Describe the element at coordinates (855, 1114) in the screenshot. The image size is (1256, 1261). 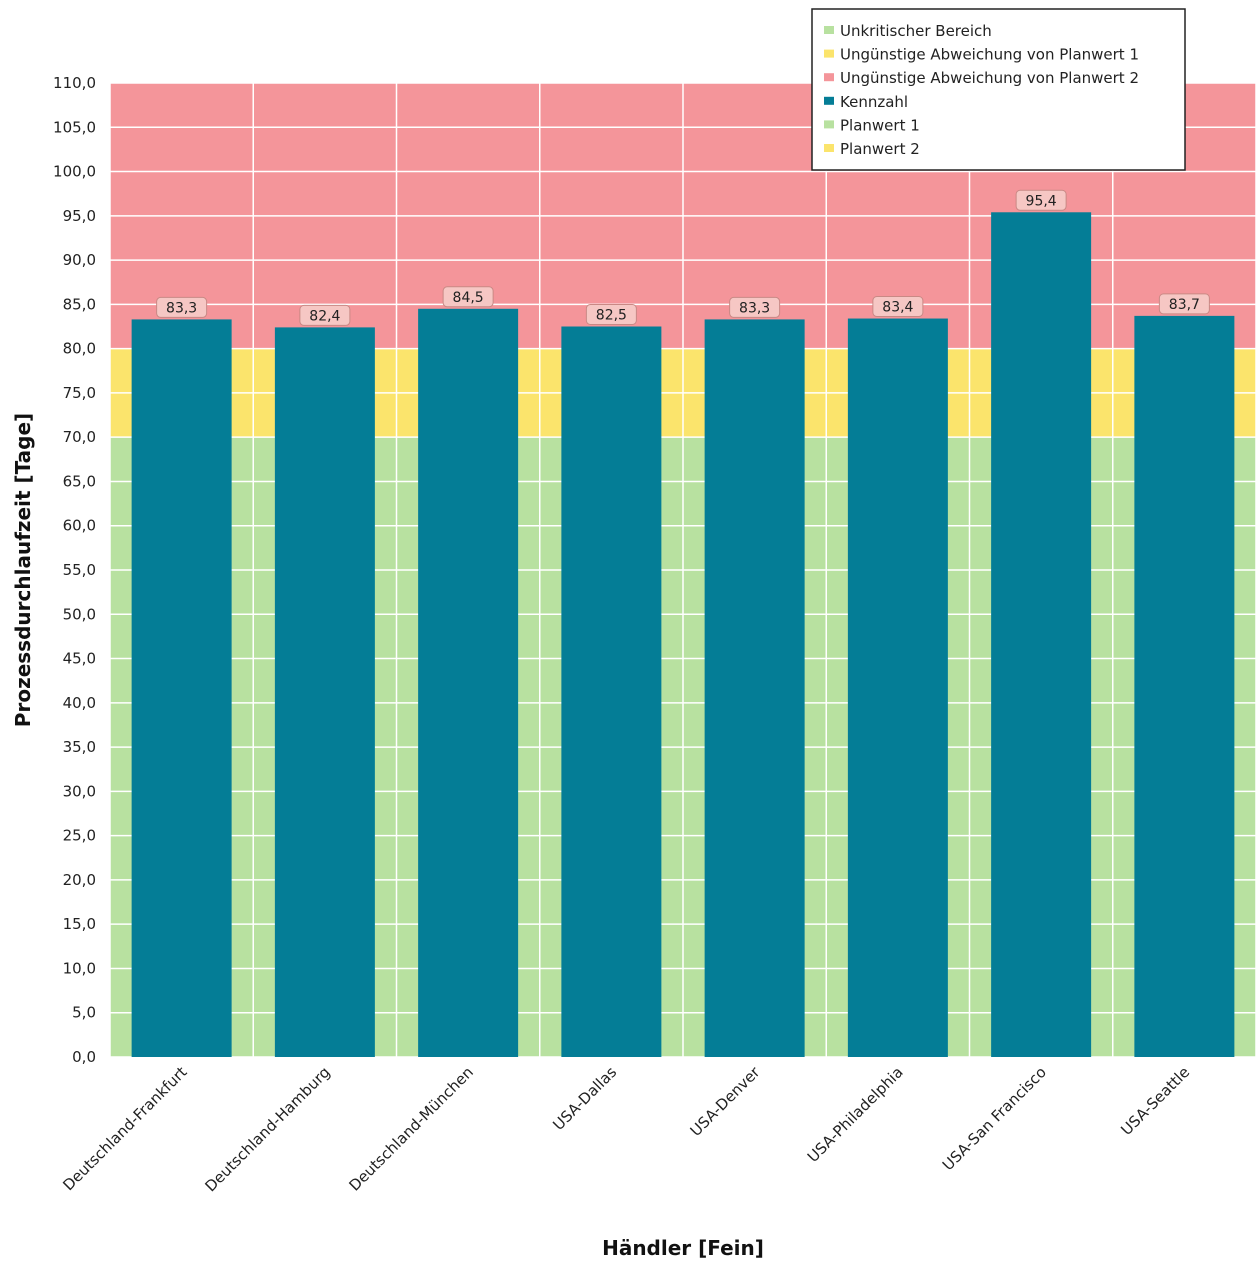
I see `x-tick-label: USA-Philadelphia` at that location.